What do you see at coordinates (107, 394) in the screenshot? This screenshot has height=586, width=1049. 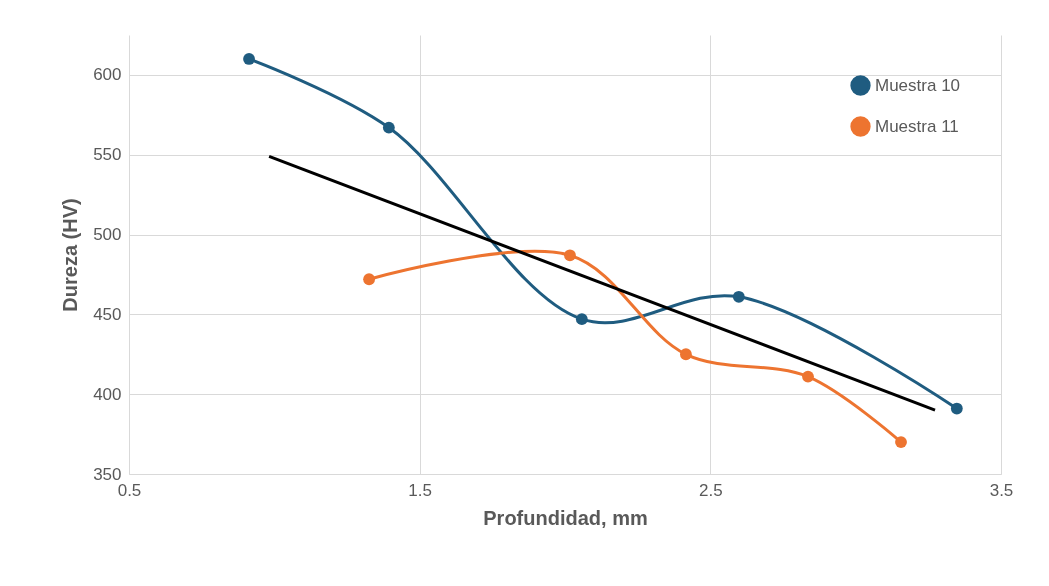 I see `y-tick-label: 400` at bounding box center [107, 394].